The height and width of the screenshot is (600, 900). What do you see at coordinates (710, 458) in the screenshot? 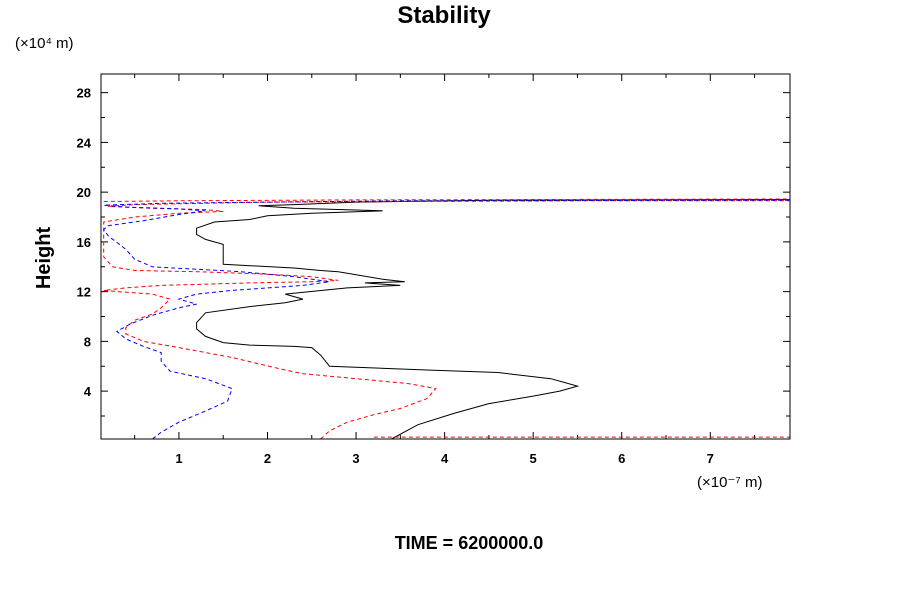
I see `x-tick-label: 7` at bounding box center [710, 458].